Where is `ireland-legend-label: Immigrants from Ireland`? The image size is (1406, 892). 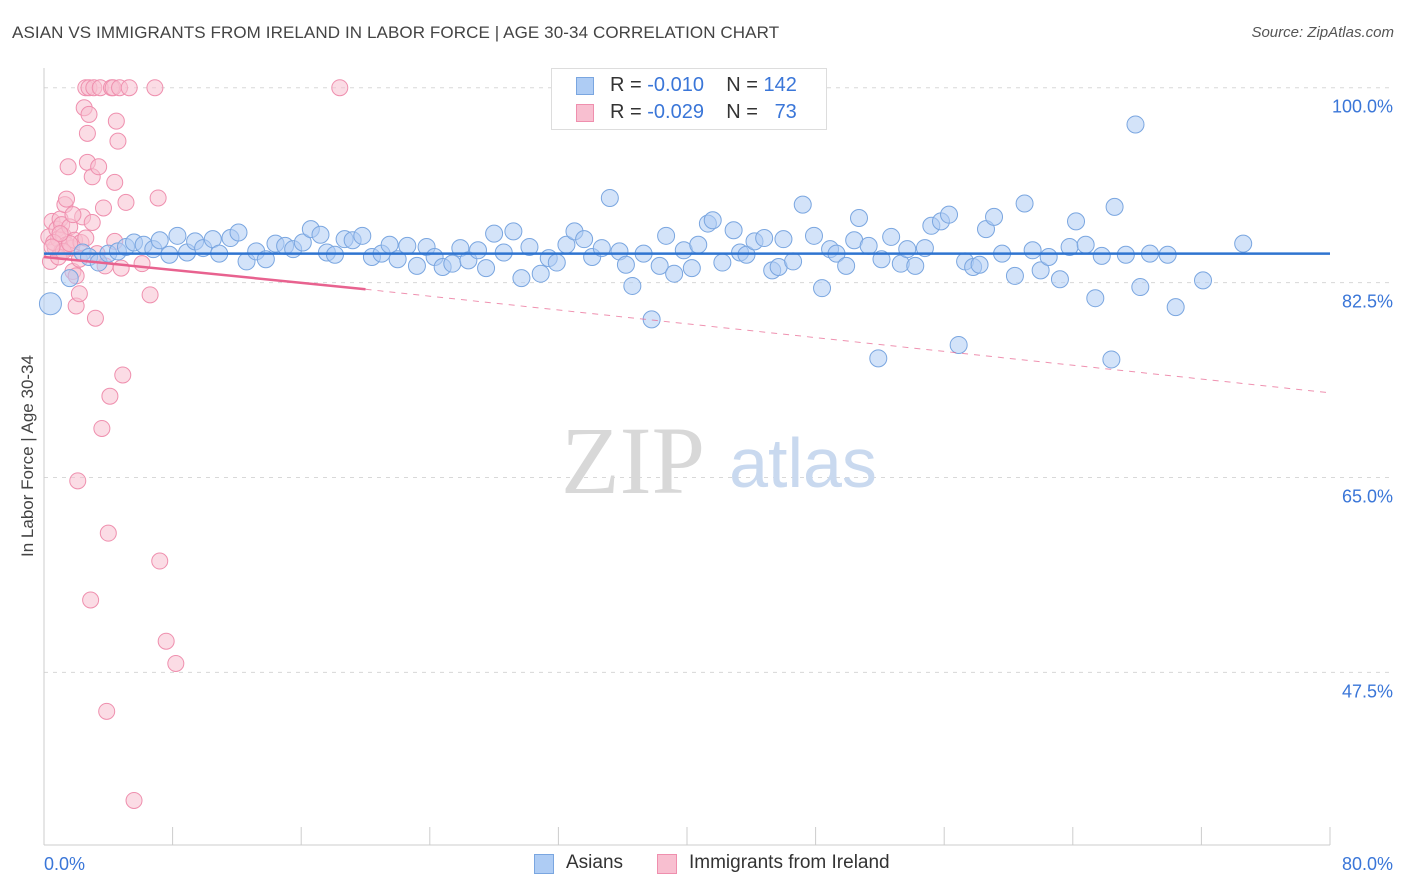
ireland-legend-label: Immigrants from Ireland is located at coordinates (789, 862).